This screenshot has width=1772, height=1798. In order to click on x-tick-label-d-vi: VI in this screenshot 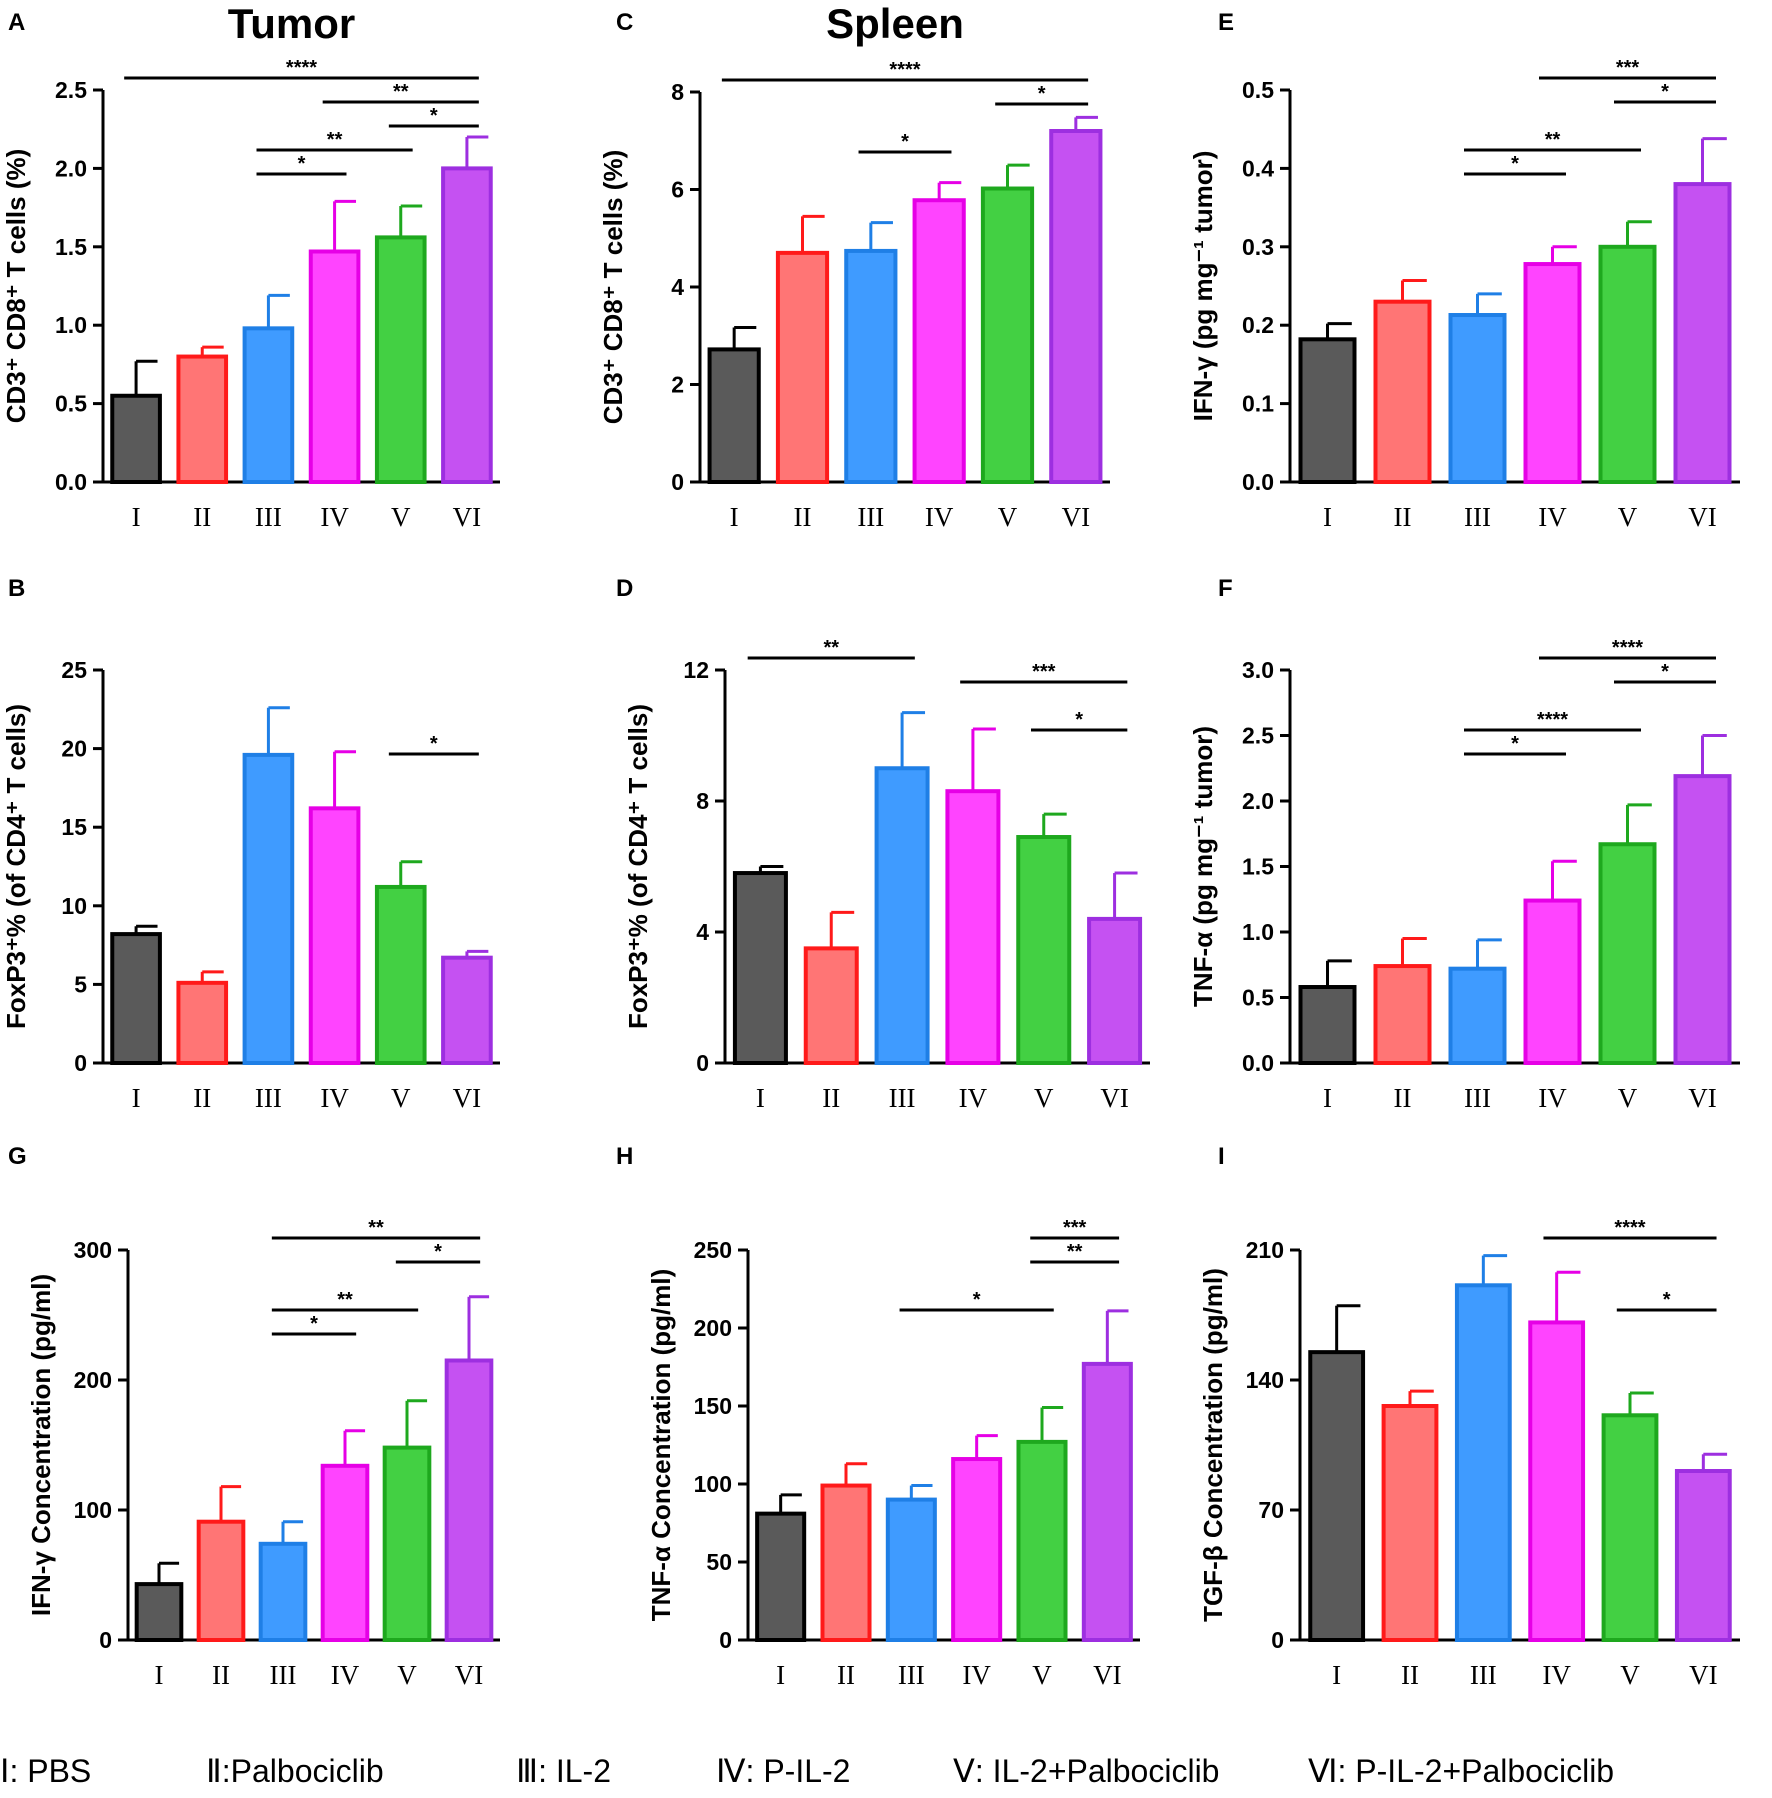, I will do `click(1114, 1098)`.